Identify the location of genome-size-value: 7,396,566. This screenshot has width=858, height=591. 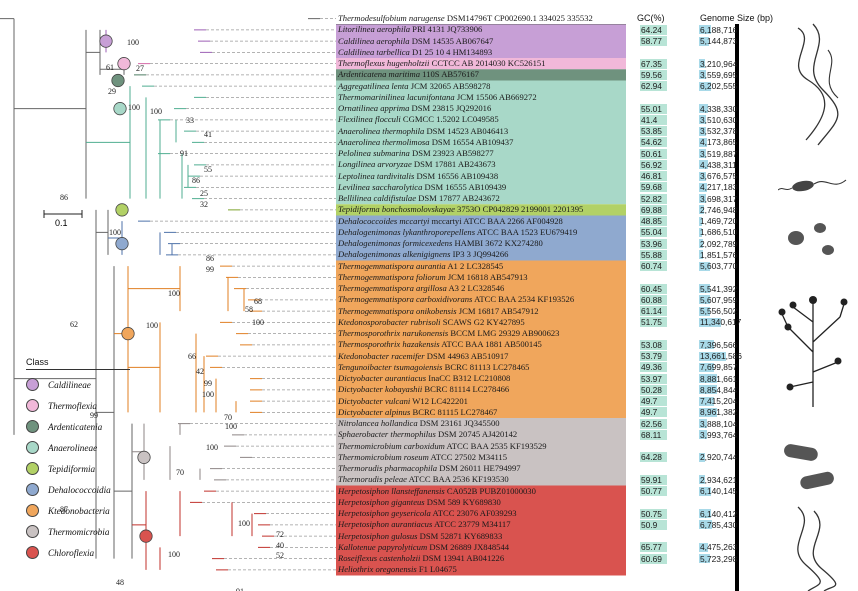
(719, 344).